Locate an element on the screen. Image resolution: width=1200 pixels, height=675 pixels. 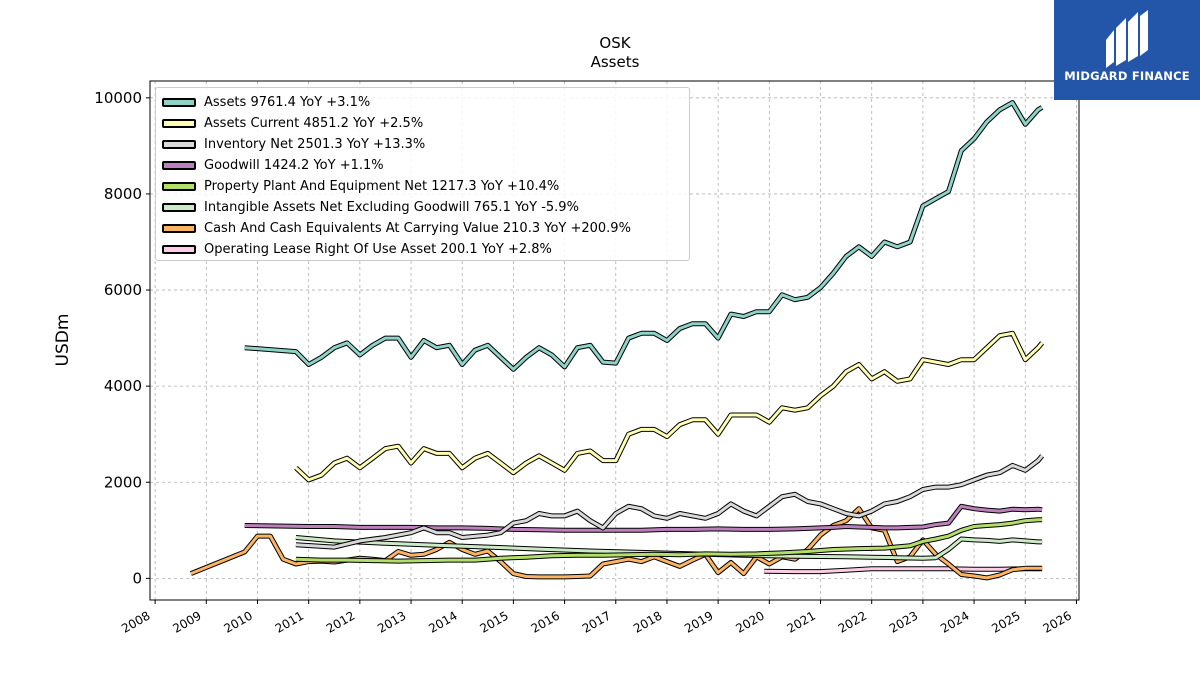
y-tick-label: 4000 is located at coordinates (123, 386).